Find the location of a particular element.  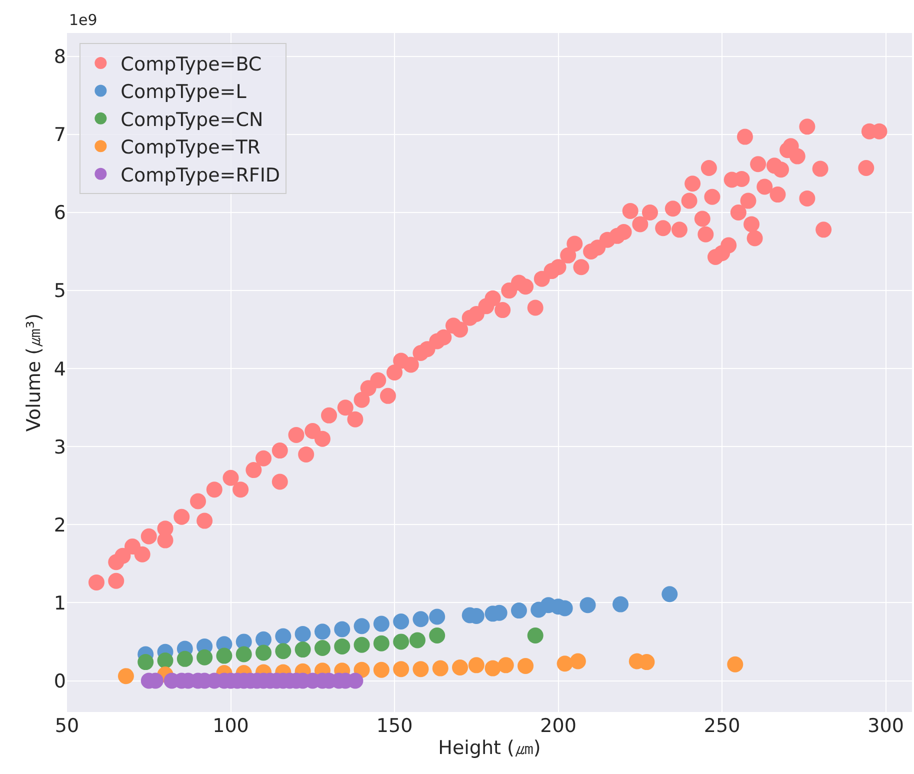

legend-label: CompType=L is located at coordinates (183, 92).